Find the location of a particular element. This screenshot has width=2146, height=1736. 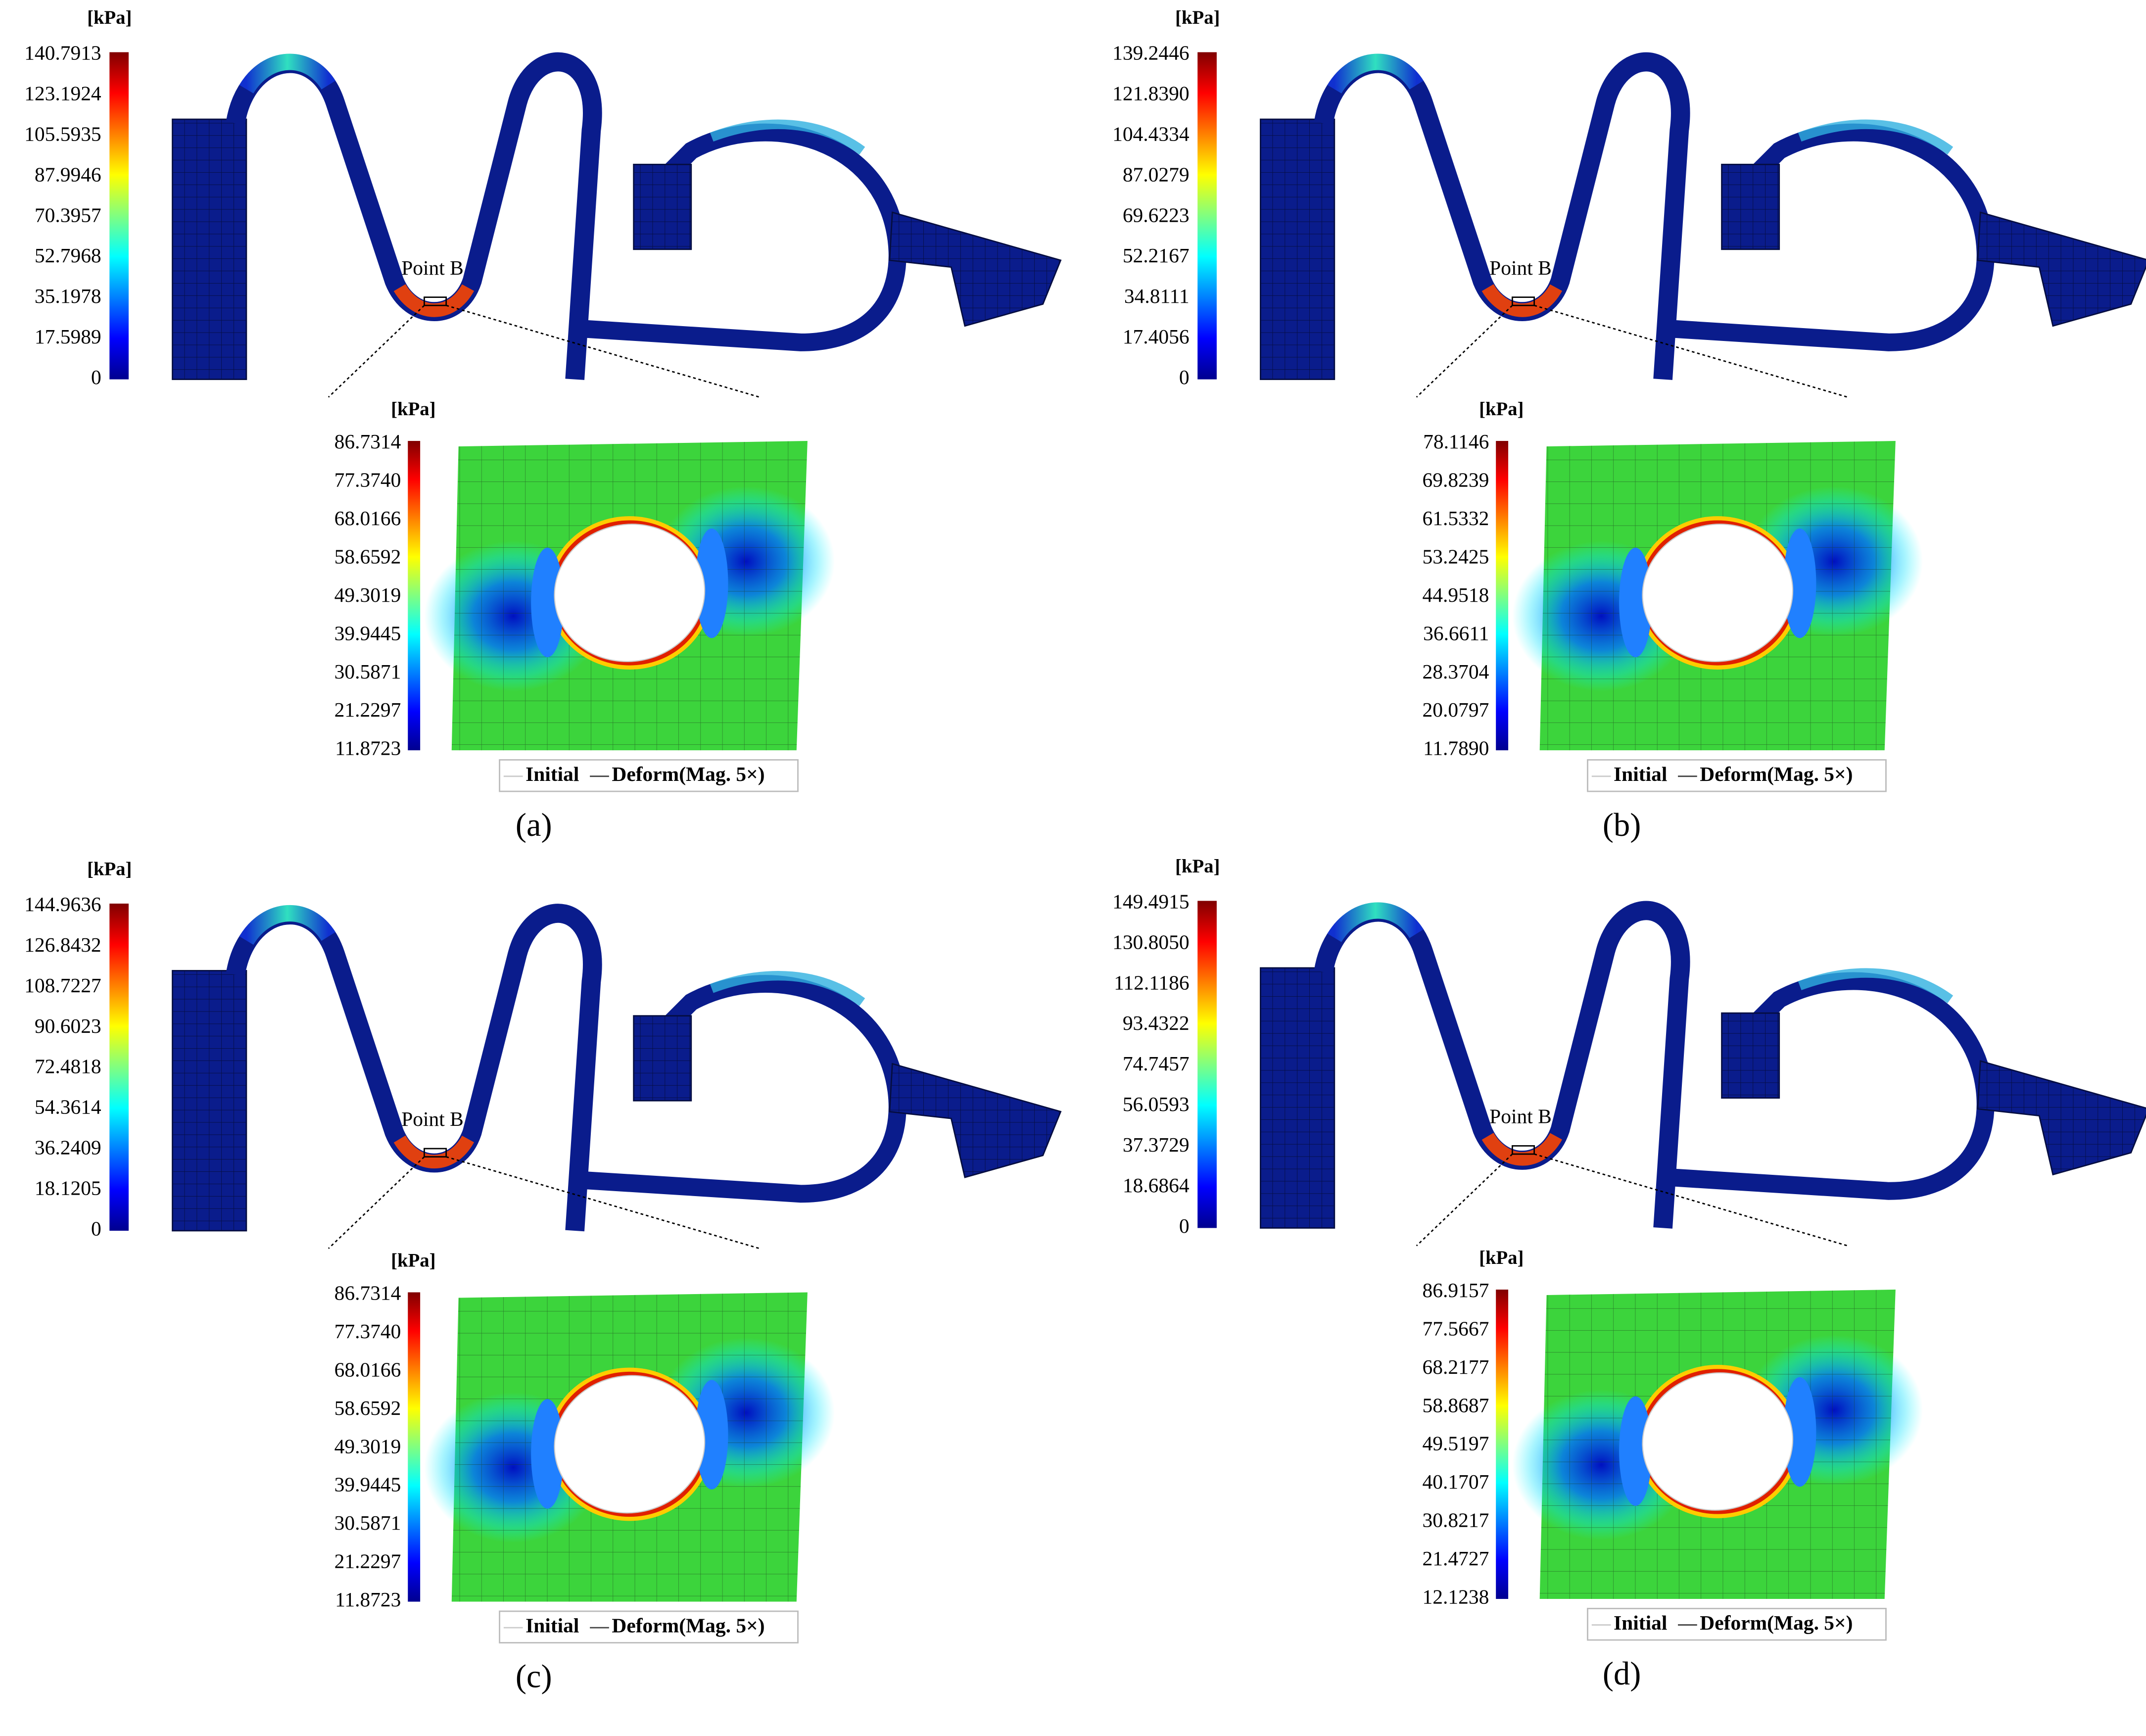

colorbar-tick-label: 52.2167 is located at coordinates (1157, 255).